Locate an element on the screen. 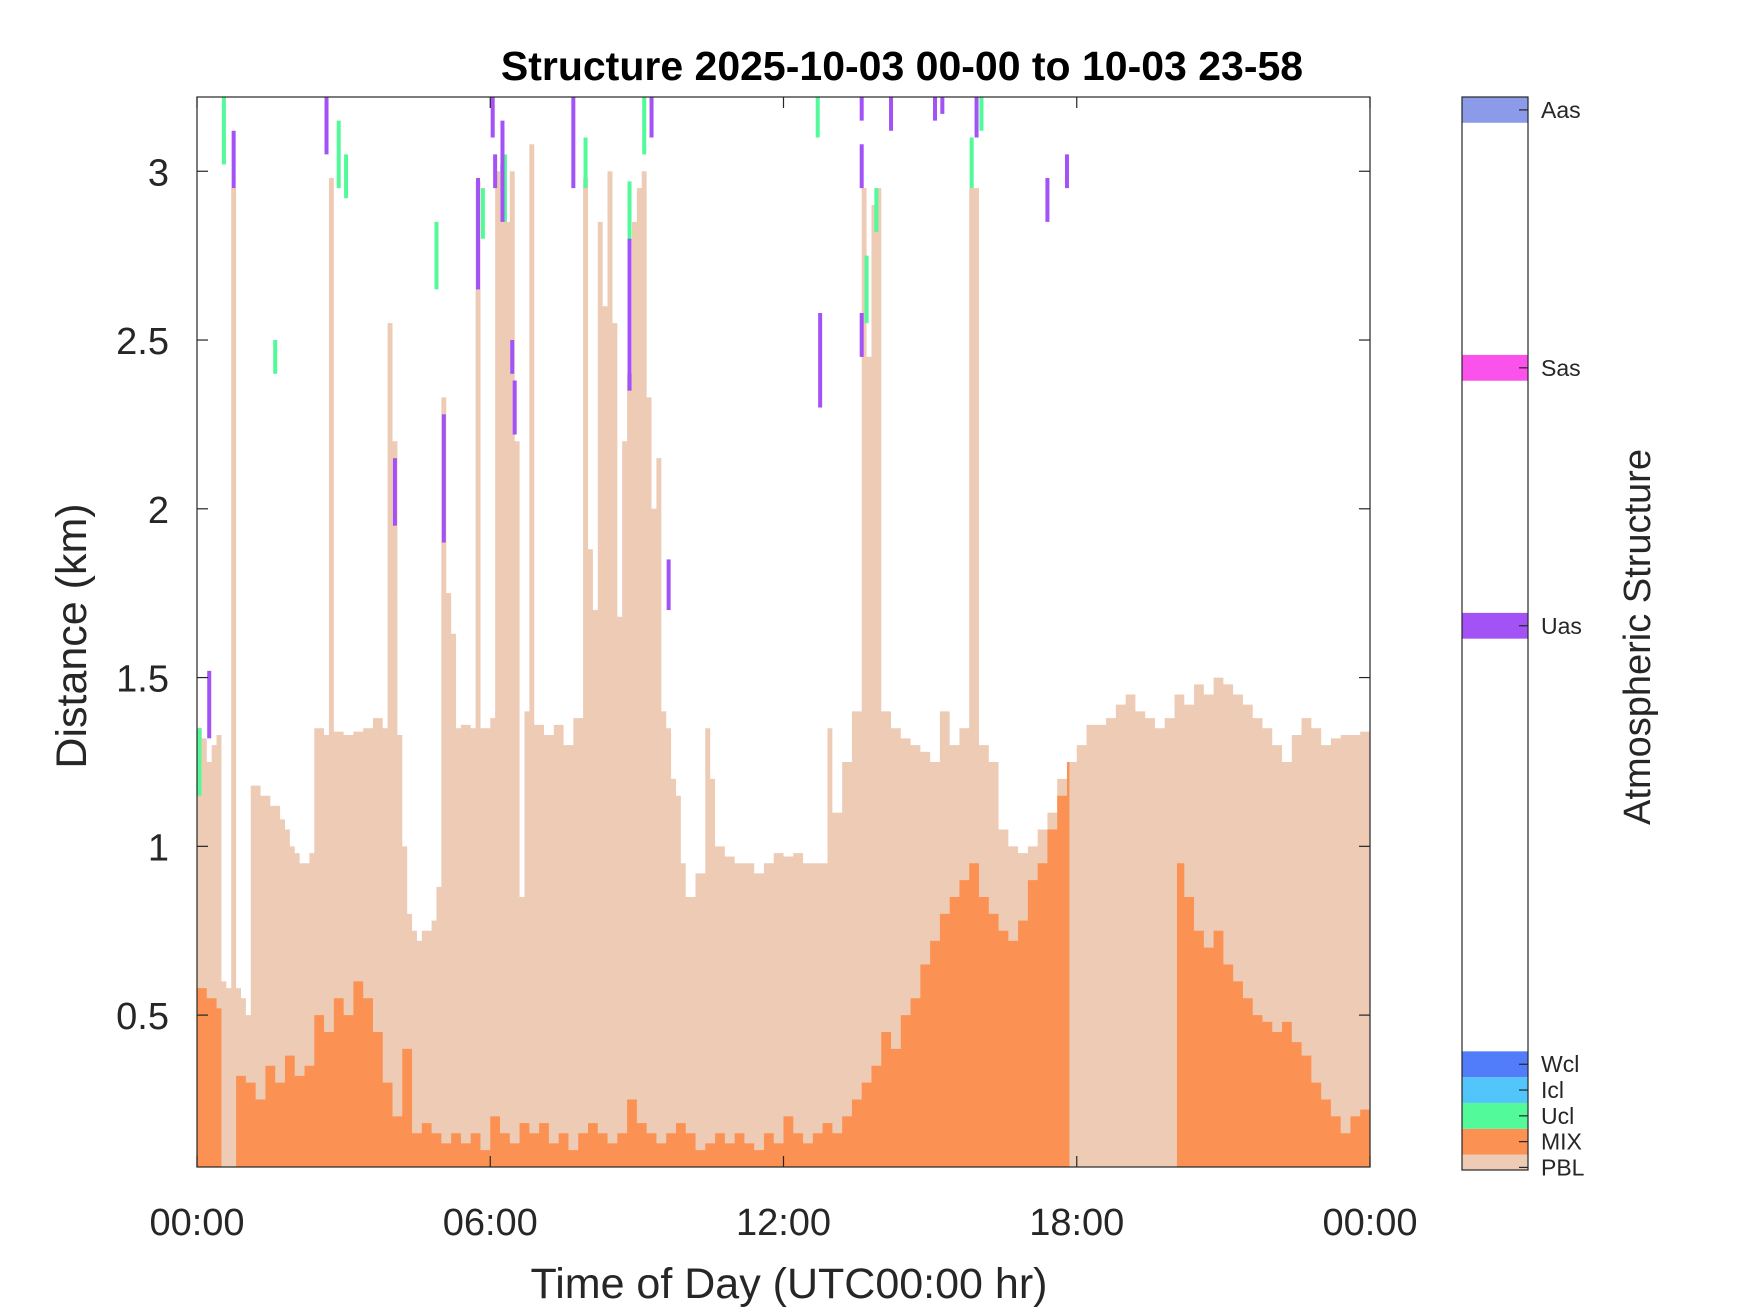 This screenshot has width=1750, height=1313. x-axis-label: Time of Day (UTC00:00 hr) is located at coordinates (789, 1284).